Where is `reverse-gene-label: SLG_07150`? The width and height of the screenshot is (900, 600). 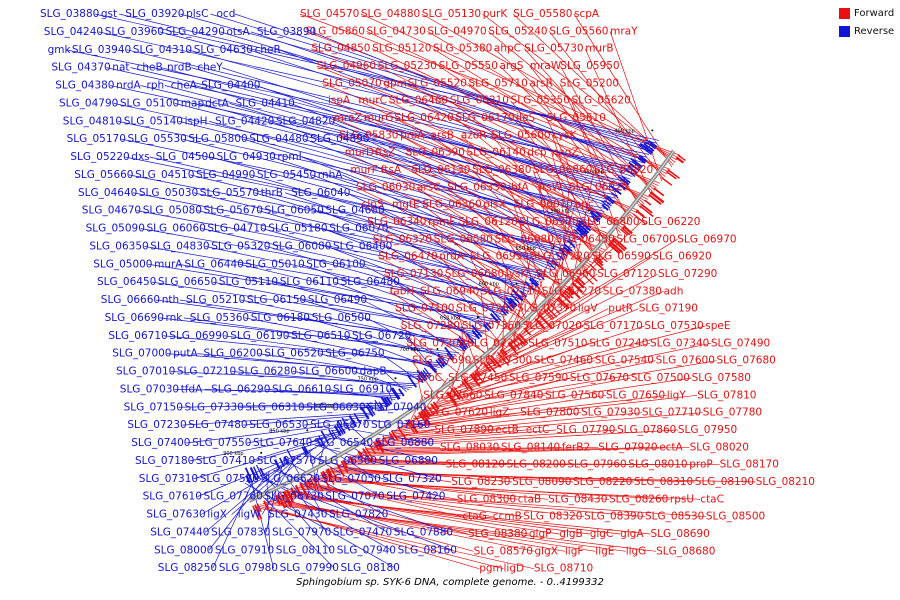
reverse-gene-label: SLG_07150 is located at coordinates (153, 407).